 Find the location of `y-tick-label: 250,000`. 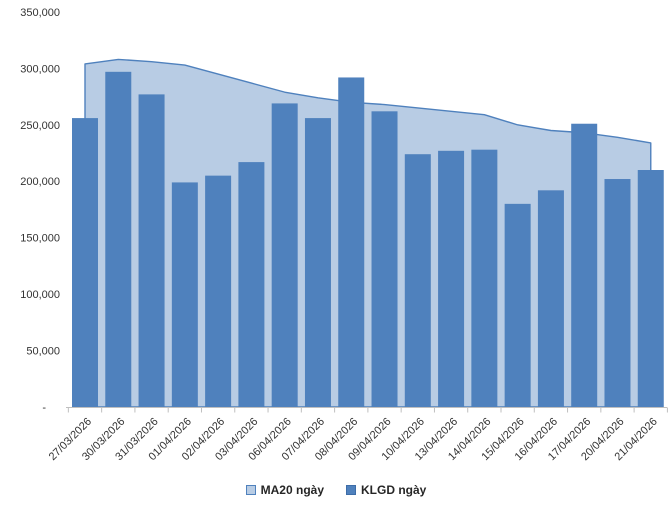

y-tick-label: 250,000 is located at coordinates (40, 126).